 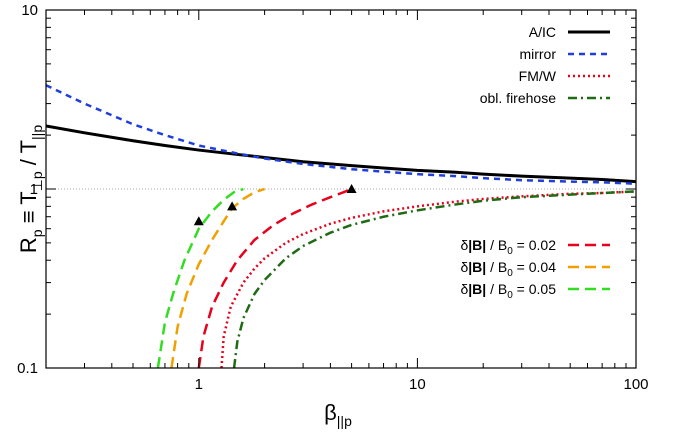 I want to click on x-axis-title-sub: ||p, so click(x=344, y=421).